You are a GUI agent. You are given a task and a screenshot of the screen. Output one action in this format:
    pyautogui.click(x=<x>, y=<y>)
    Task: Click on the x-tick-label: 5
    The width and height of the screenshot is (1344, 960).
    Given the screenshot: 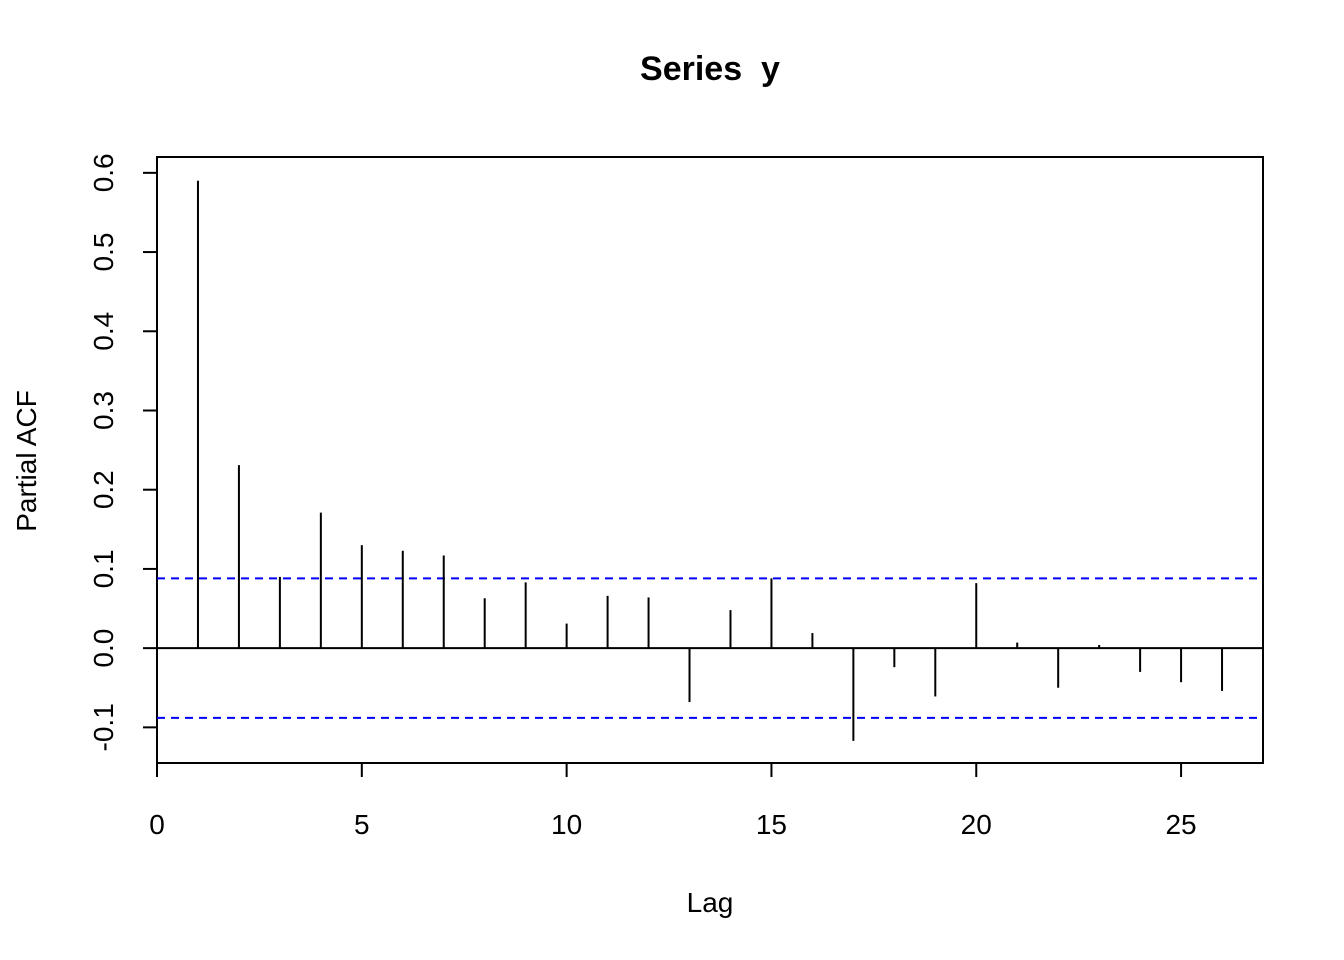 What is the action you would take?
    pyautogui.click(x=362, y=824)
    